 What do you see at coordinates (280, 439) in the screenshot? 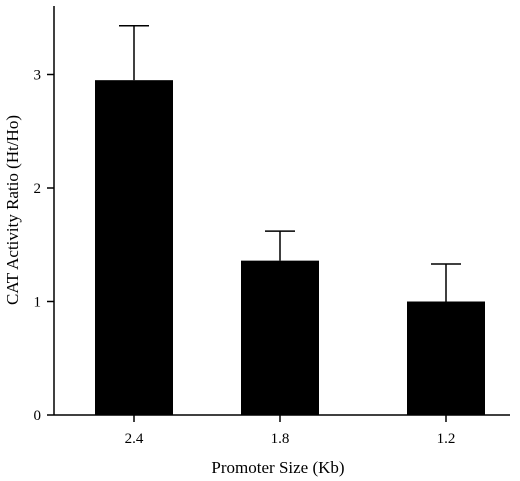
I see `x-tick-label: 1.8` at bounding box center [280, 439].